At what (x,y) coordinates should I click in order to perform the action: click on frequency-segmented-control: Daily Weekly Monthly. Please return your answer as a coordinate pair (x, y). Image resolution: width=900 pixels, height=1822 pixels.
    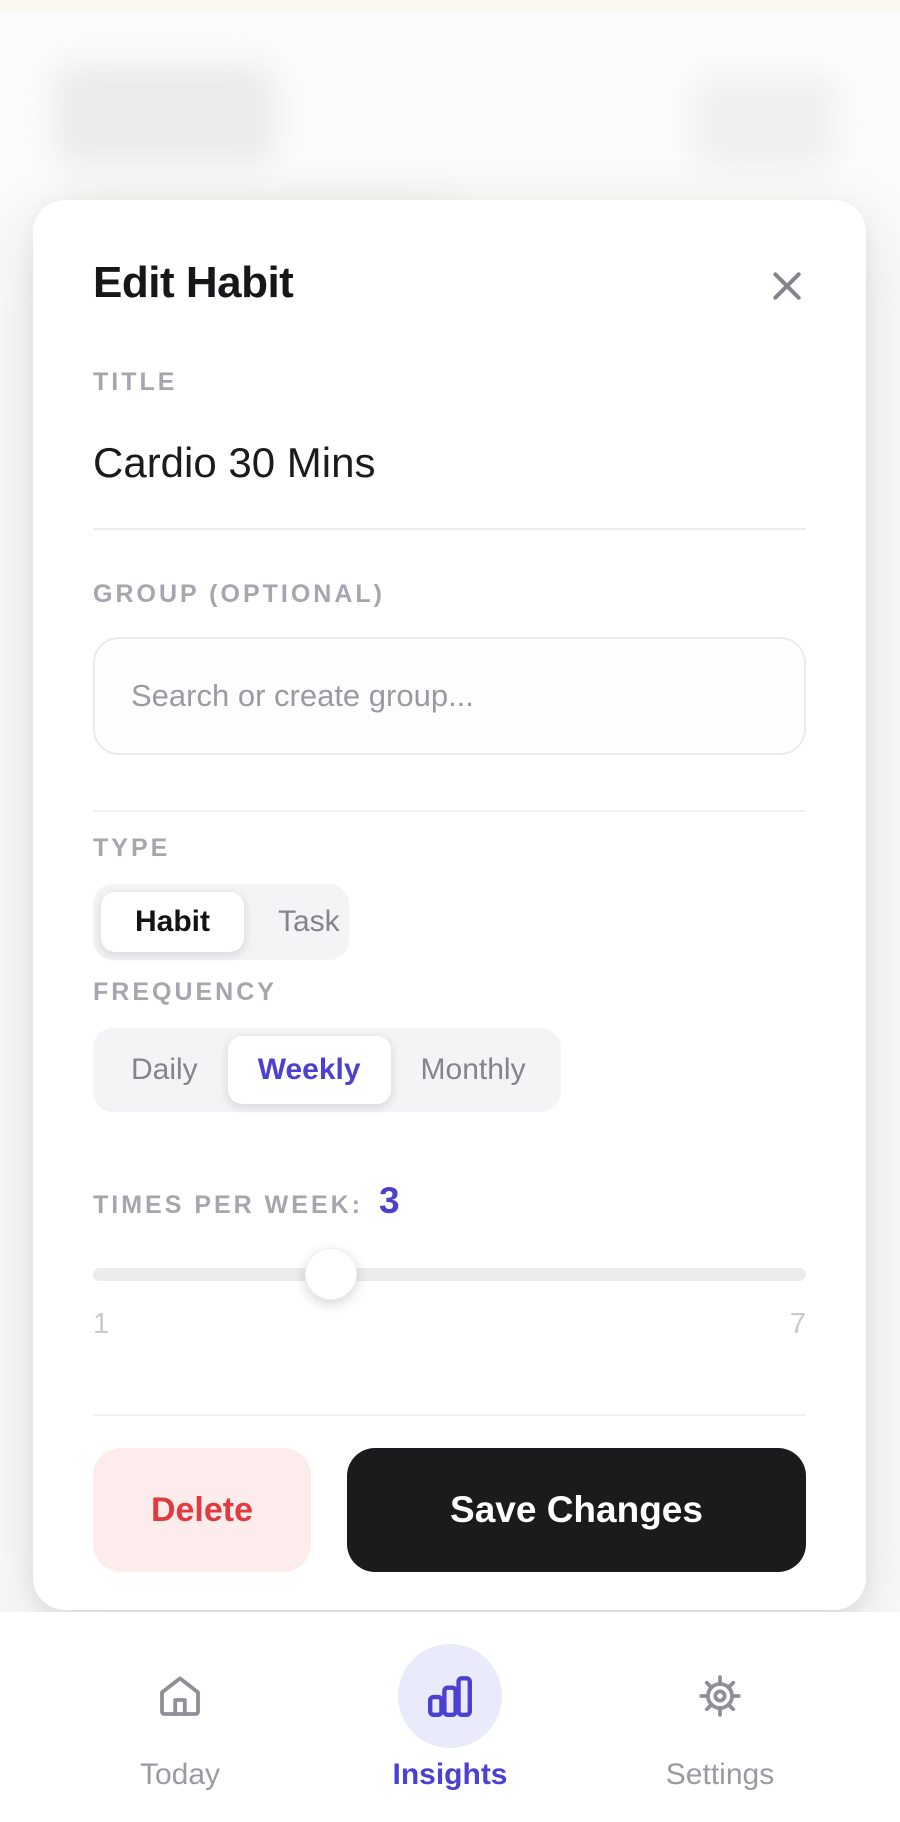
    Looking at the image, I should click on (327, 1070).